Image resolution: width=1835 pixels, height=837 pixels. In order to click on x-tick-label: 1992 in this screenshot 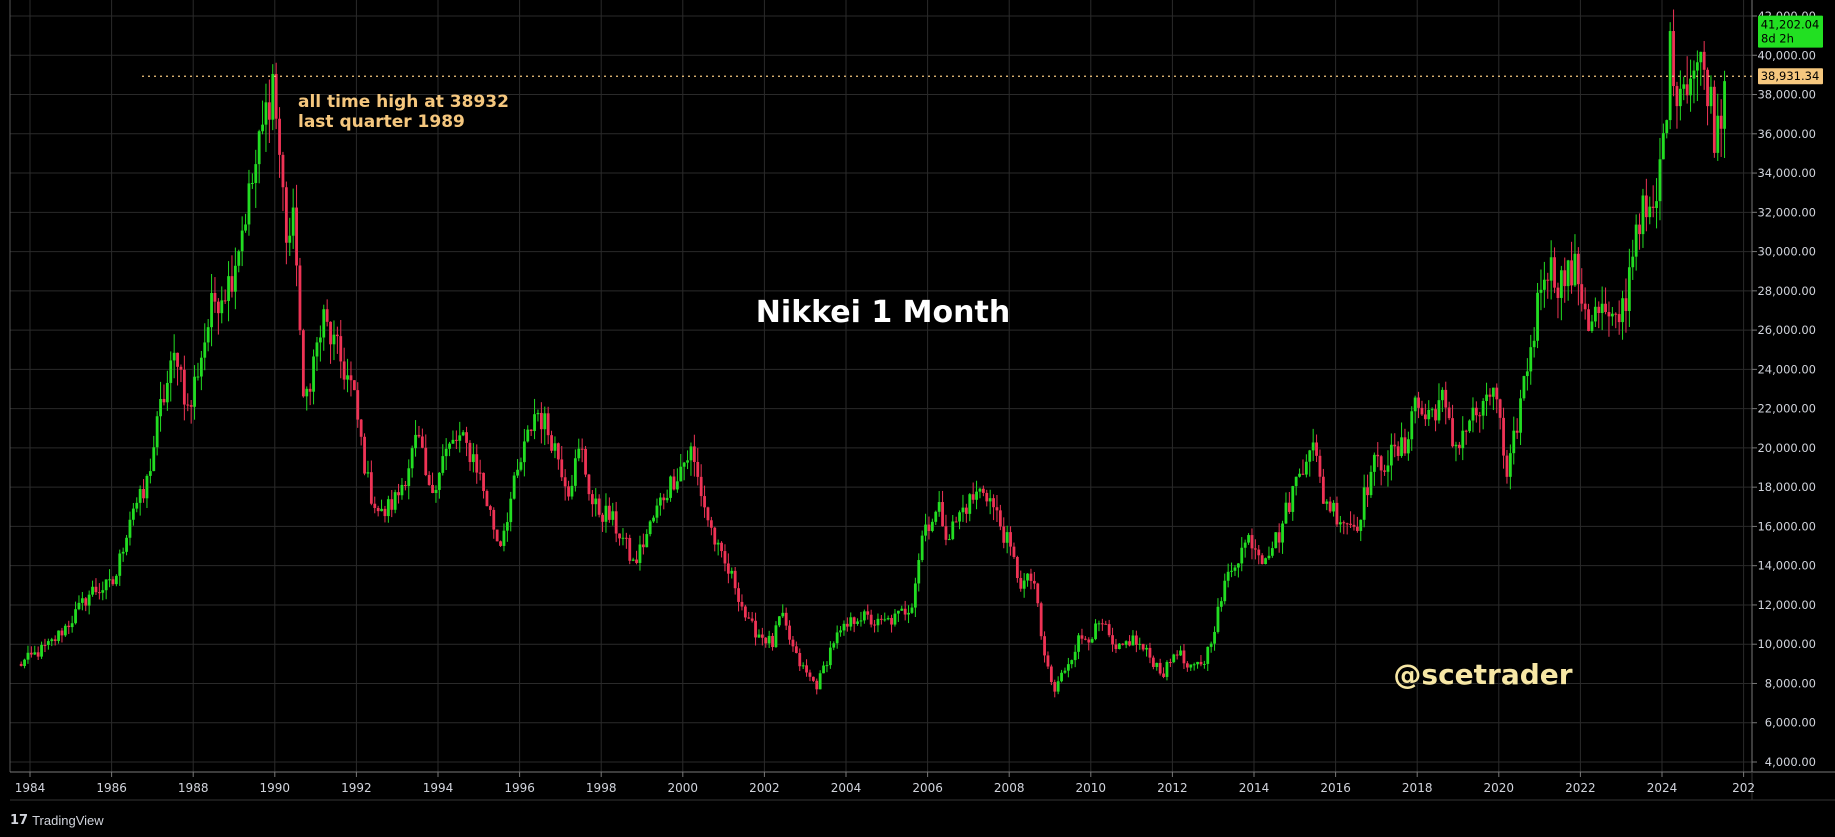, I will do `click(356, 788)`.